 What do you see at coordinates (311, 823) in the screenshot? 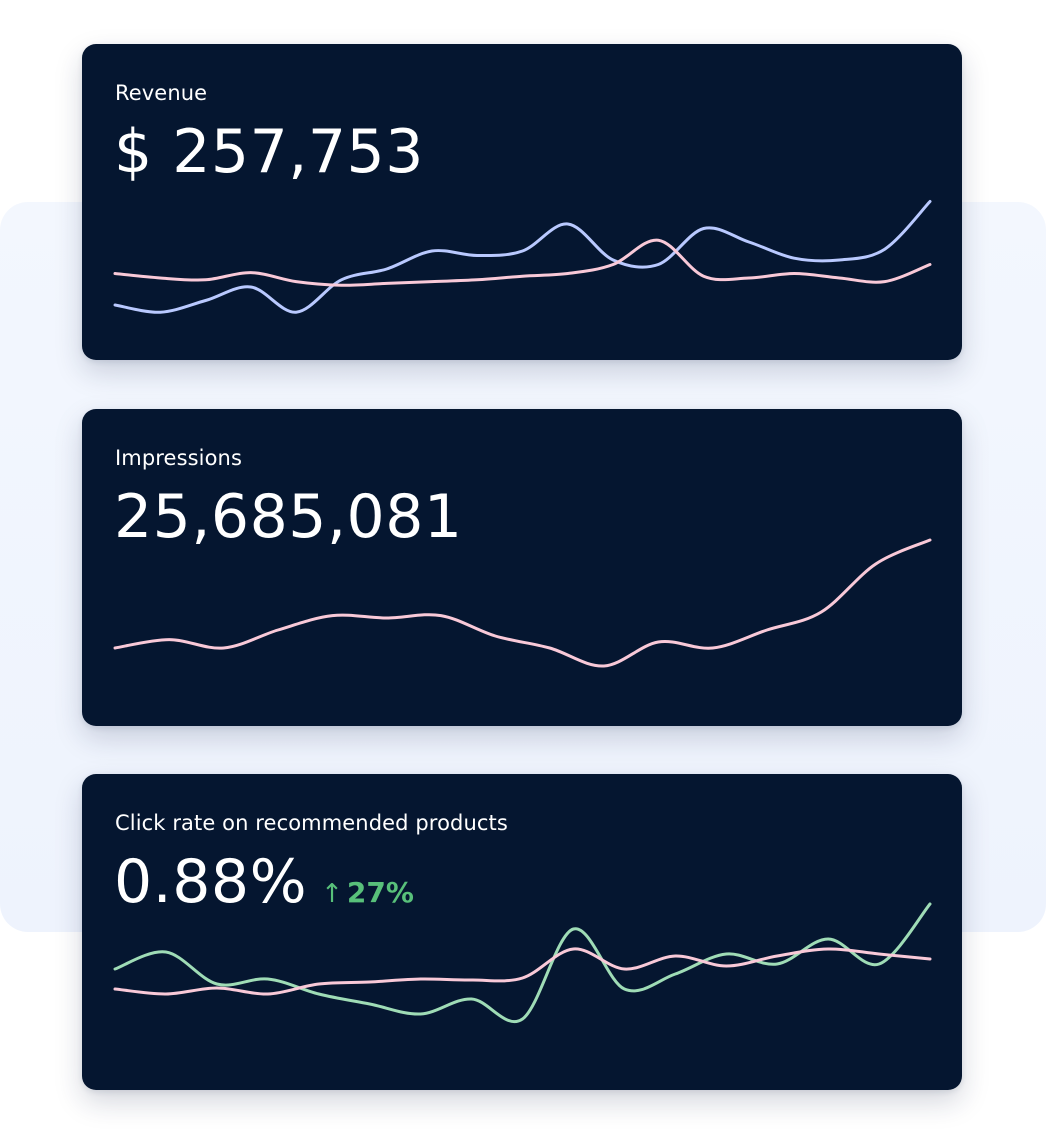
I see `click-rate-label: Click rate on recommended products` at bounding box center [311, 823].